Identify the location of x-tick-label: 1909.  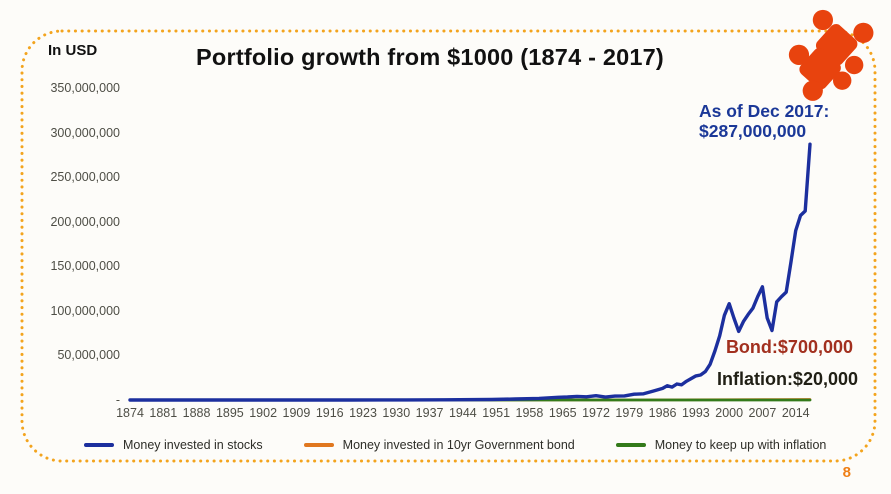
(296, 413).